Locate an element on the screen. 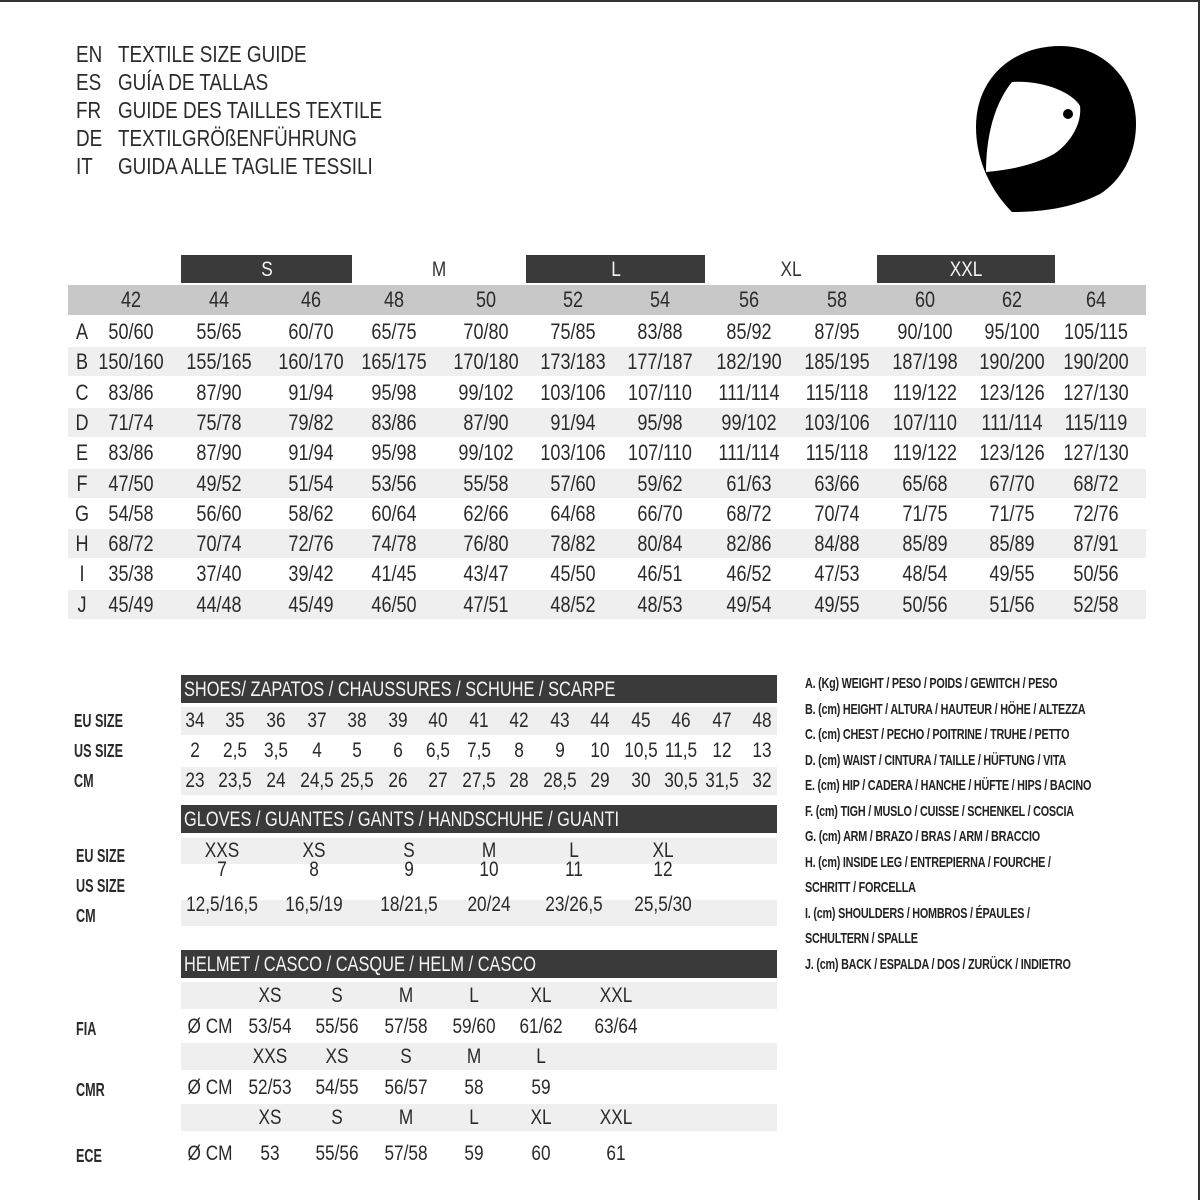 The width and height of the screenshot is (1200, 1200). title-text: GUIDE DES TAILLES TEXTILE is located at coordinates (250, 110).